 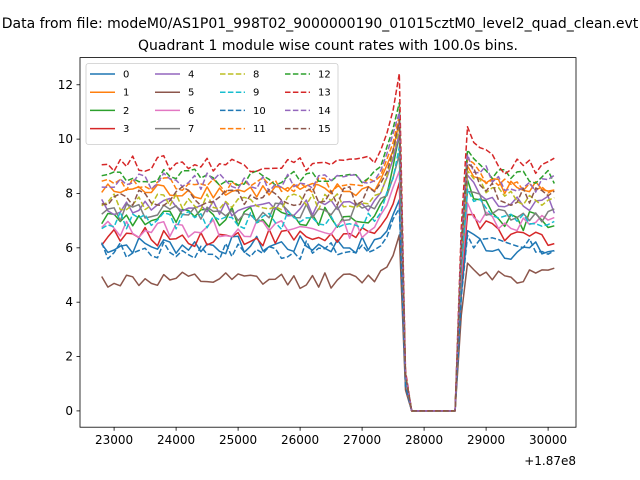 What do you see at coordinates (65, 85) in the screenshot?
I see `y-tick-label: 12` at bounding box center [65, 85].